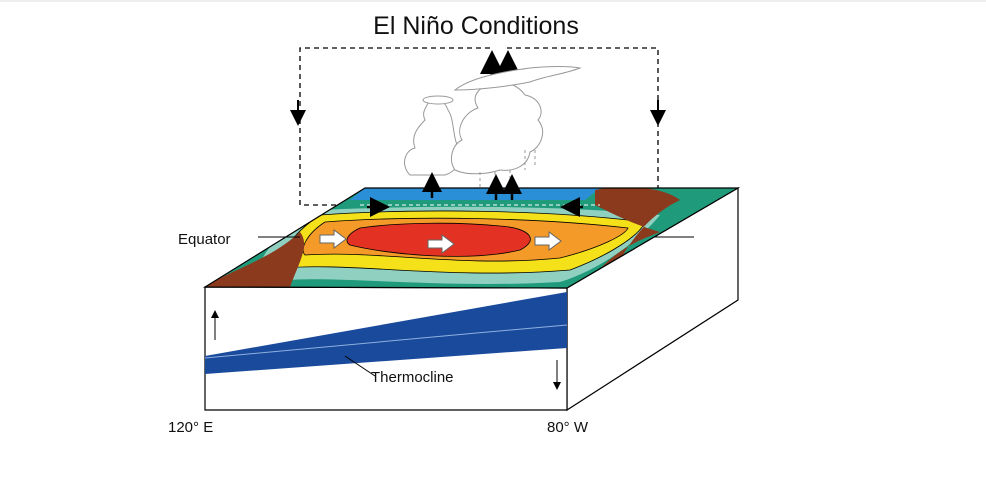  Describe the element at coordinates (475, 194) in the screenshot. I see `surface-arrows` at that location.